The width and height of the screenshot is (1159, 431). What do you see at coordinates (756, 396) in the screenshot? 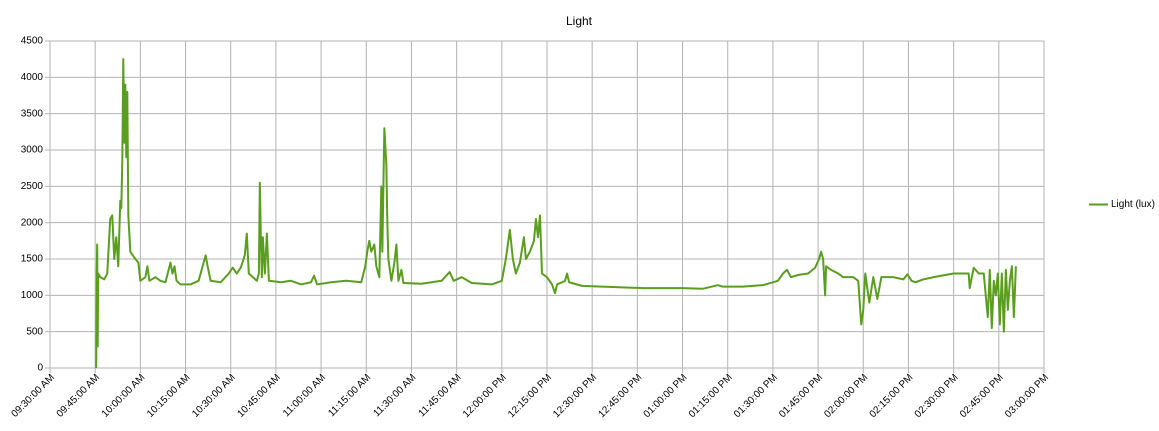
I see `x-tick-label: 01:30:00 PM` at bounding box center [756, 396].